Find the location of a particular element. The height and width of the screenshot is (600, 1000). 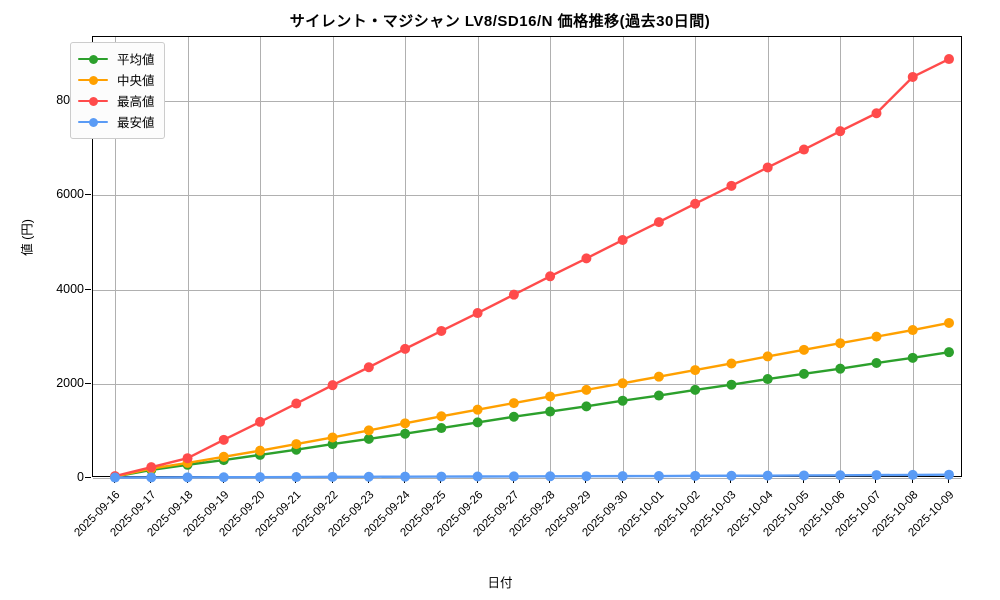

legend-item: 中央値 is located at coordinates (116, 79).